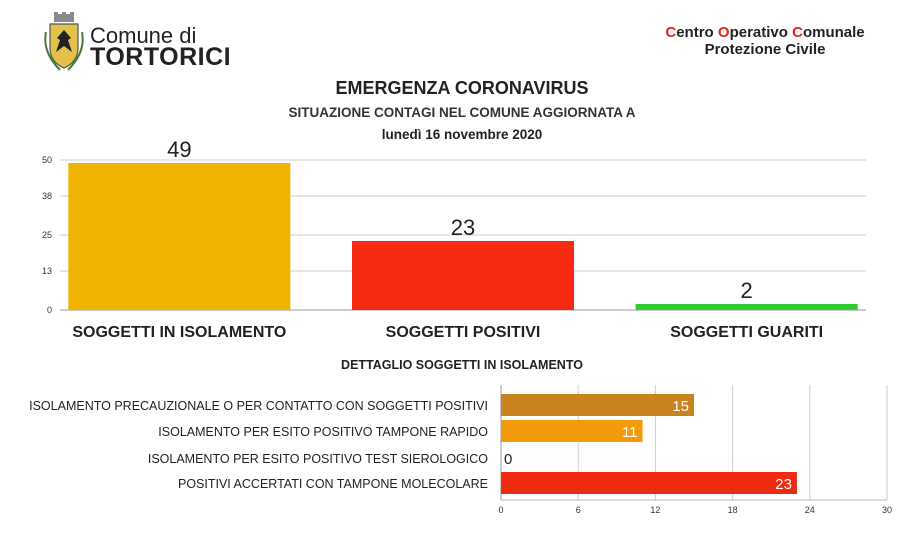  I want to click on y-tick-label-2: 25, so click(47, 235).